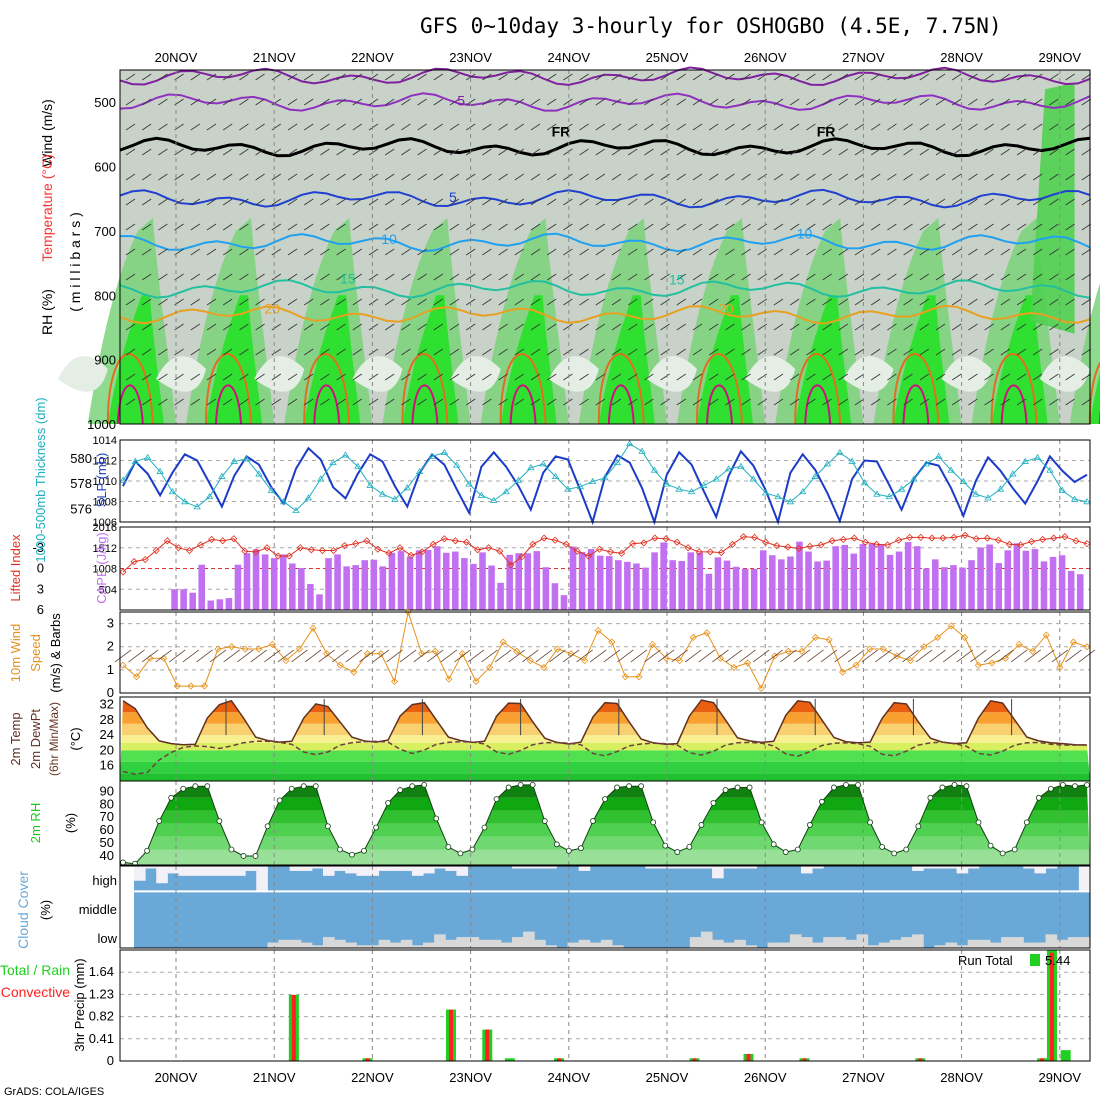  What do you see at coordinates (110, 1060) in the screenshot?
I see `precip-tick-label: 0` at bounding box center [110, 1060].